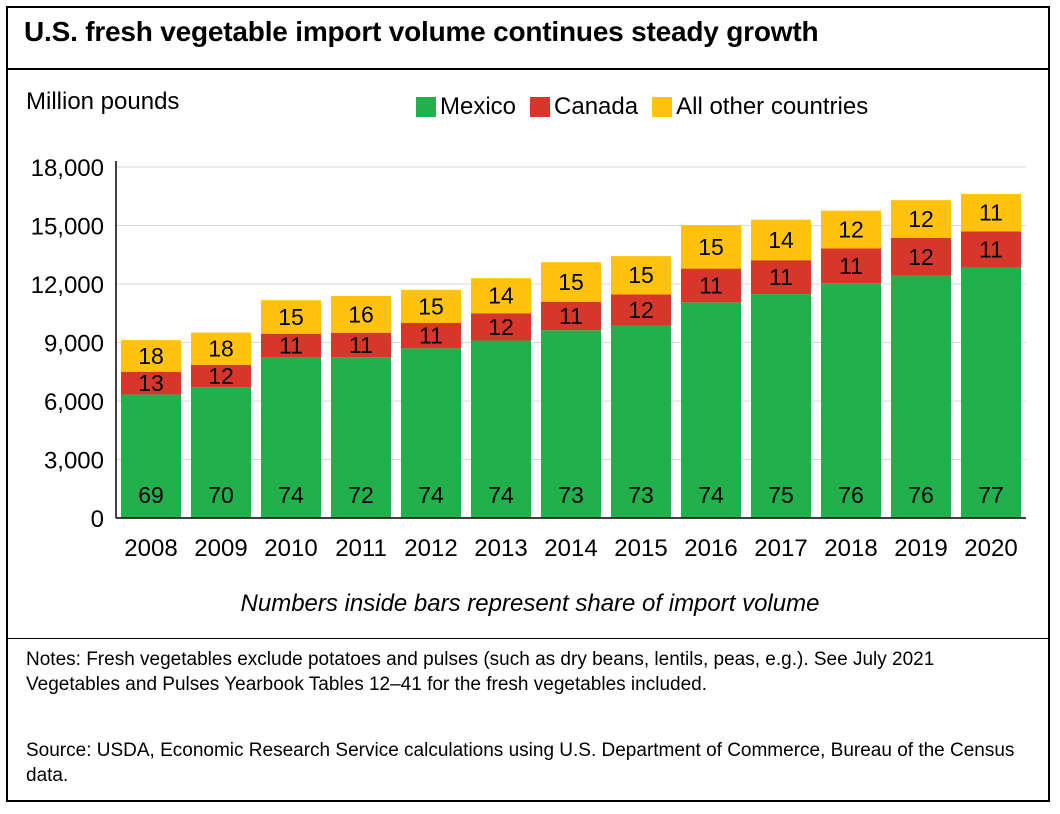 The height and width of the screenshot is (814, 1060). I want to click on share-label-2011-mexico: 72, so click(361, 495).